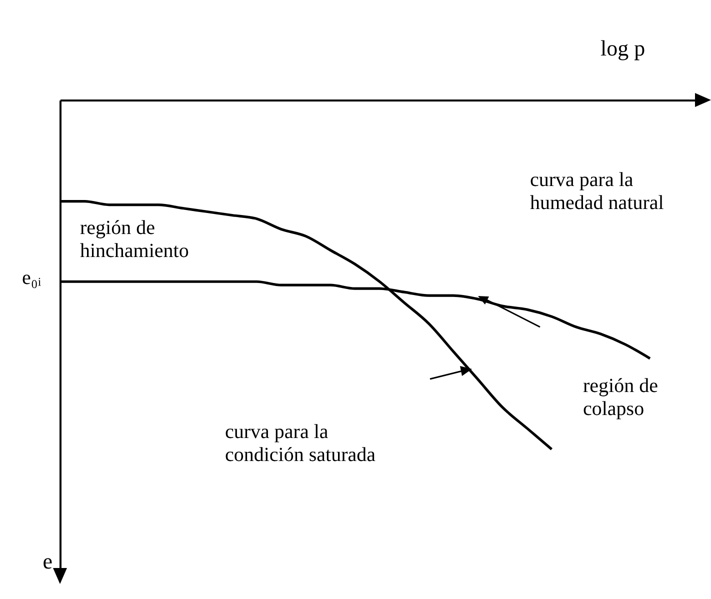  Describe the element at coordinates (597, 191) in the screenshot. I see `annotation: curva para la humedad natural` at that location.